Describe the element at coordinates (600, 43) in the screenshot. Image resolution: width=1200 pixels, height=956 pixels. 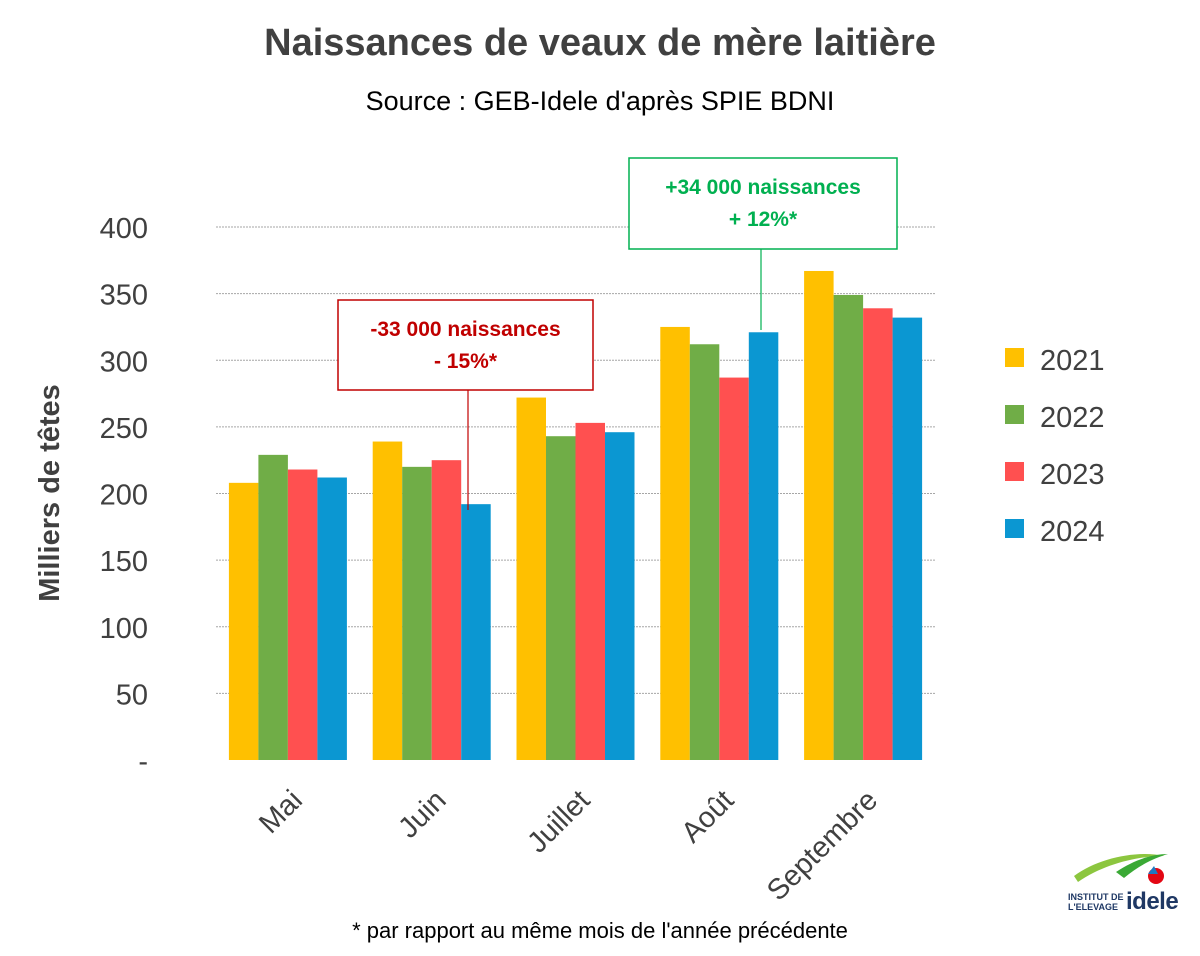
I see `chart-title: Naissances de veaux de mère laitière` at that location.